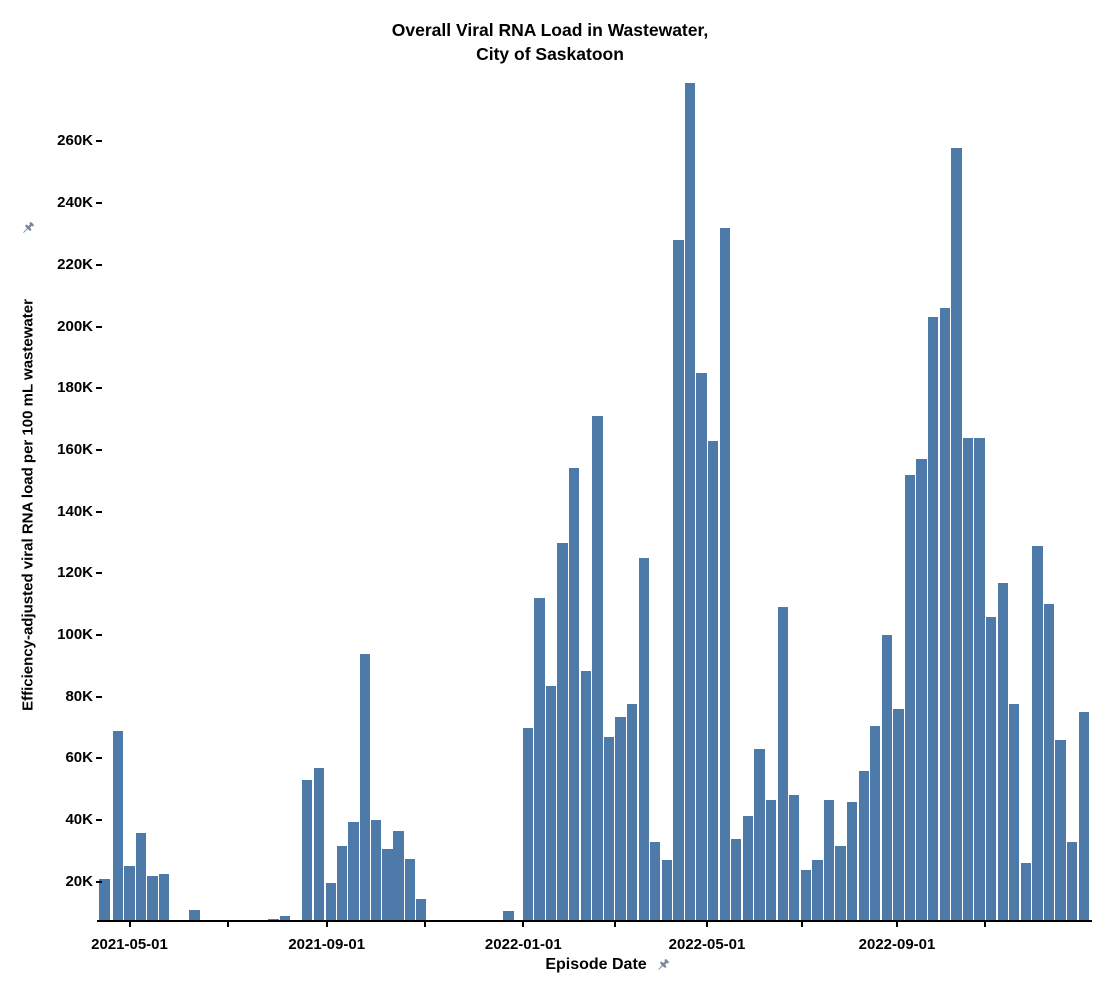 Image resolution: width=1100 pixels, height=1000 pixels. I want to click on y-tick-label: 260K, so click(75, 141).